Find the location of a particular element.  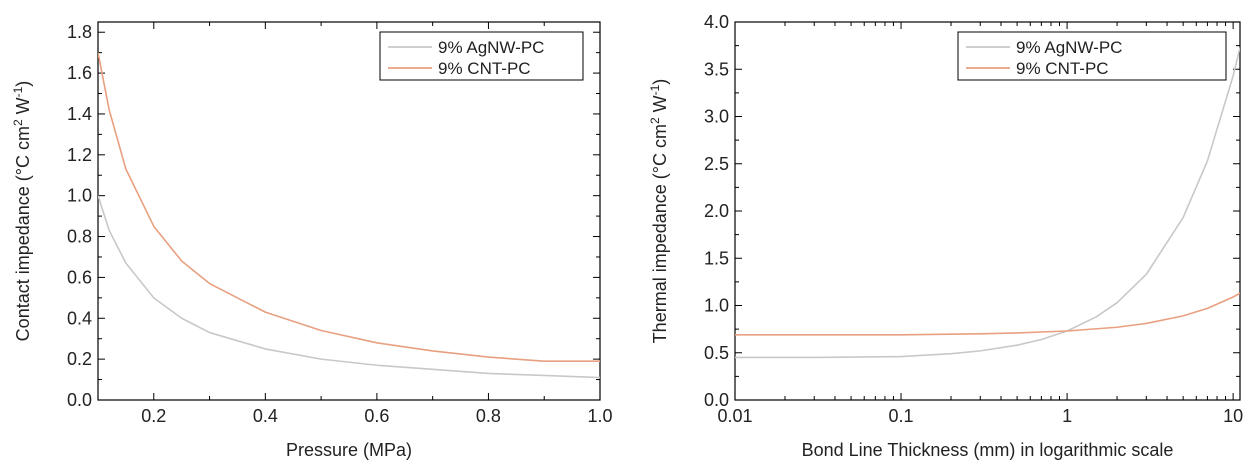

chart2-xtick-label: 1 is located at coordinates (1067, 416).